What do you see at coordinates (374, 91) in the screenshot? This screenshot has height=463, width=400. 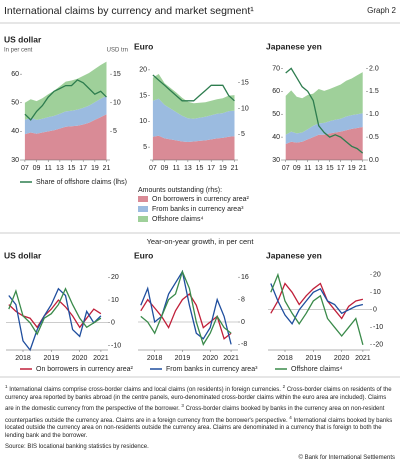 I see `y2-tick-label: 1.5` at bounding box center [374, 91].